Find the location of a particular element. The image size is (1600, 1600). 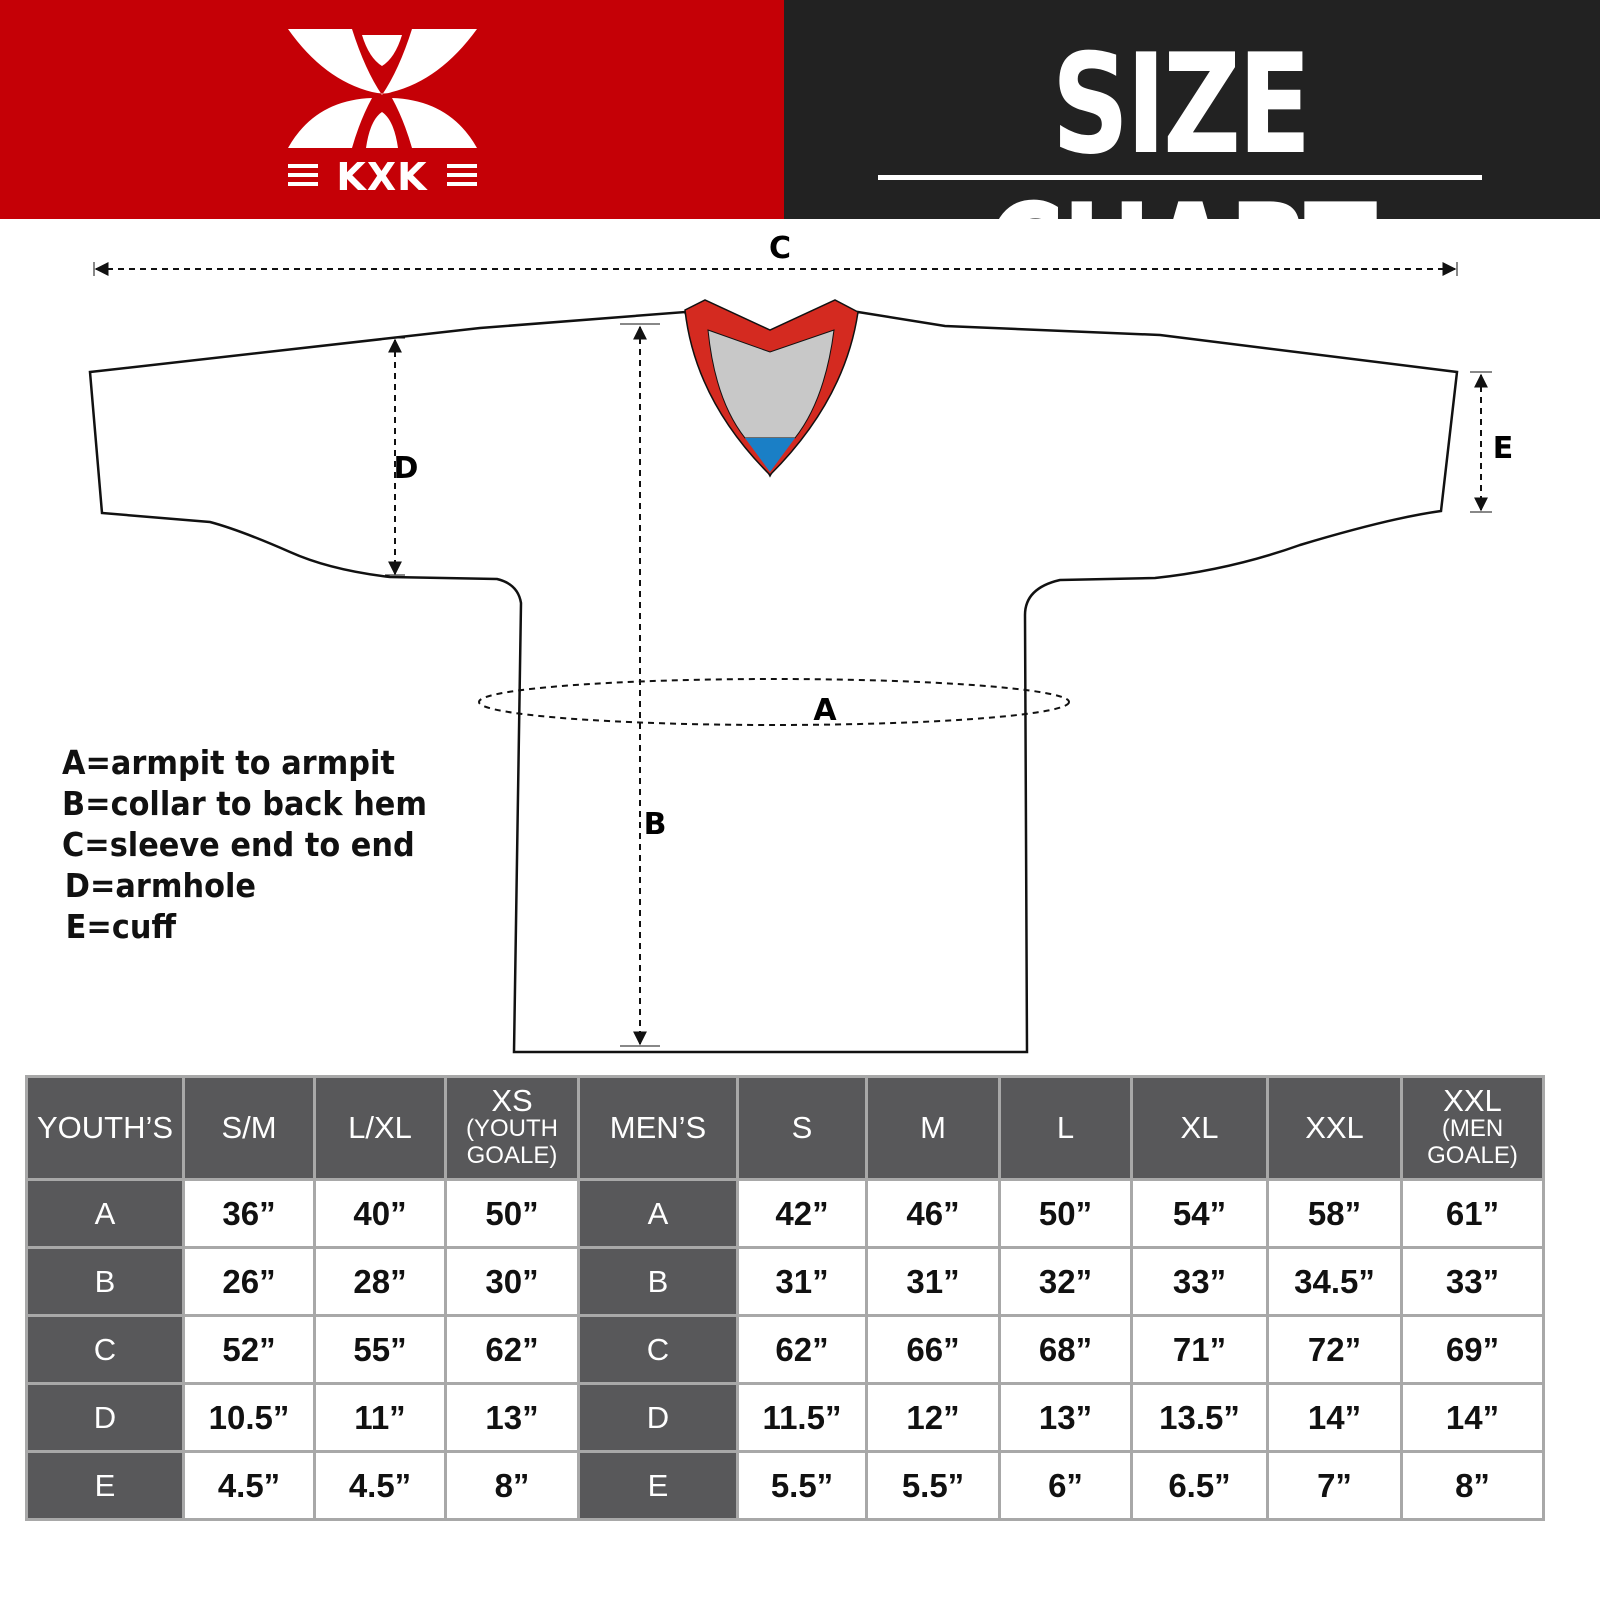

size-header: L/XL is located at coordinates (380, 1128).